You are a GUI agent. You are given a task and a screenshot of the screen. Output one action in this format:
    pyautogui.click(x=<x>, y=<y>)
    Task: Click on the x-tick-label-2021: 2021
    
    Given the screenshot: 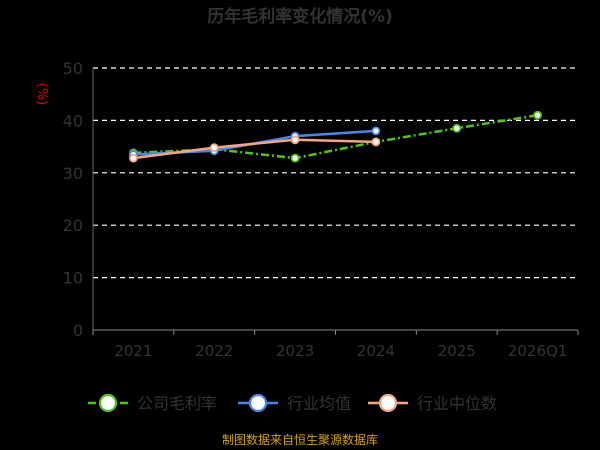 What is the action you would take?
    pyautogui.click(x=133, y=351)
    